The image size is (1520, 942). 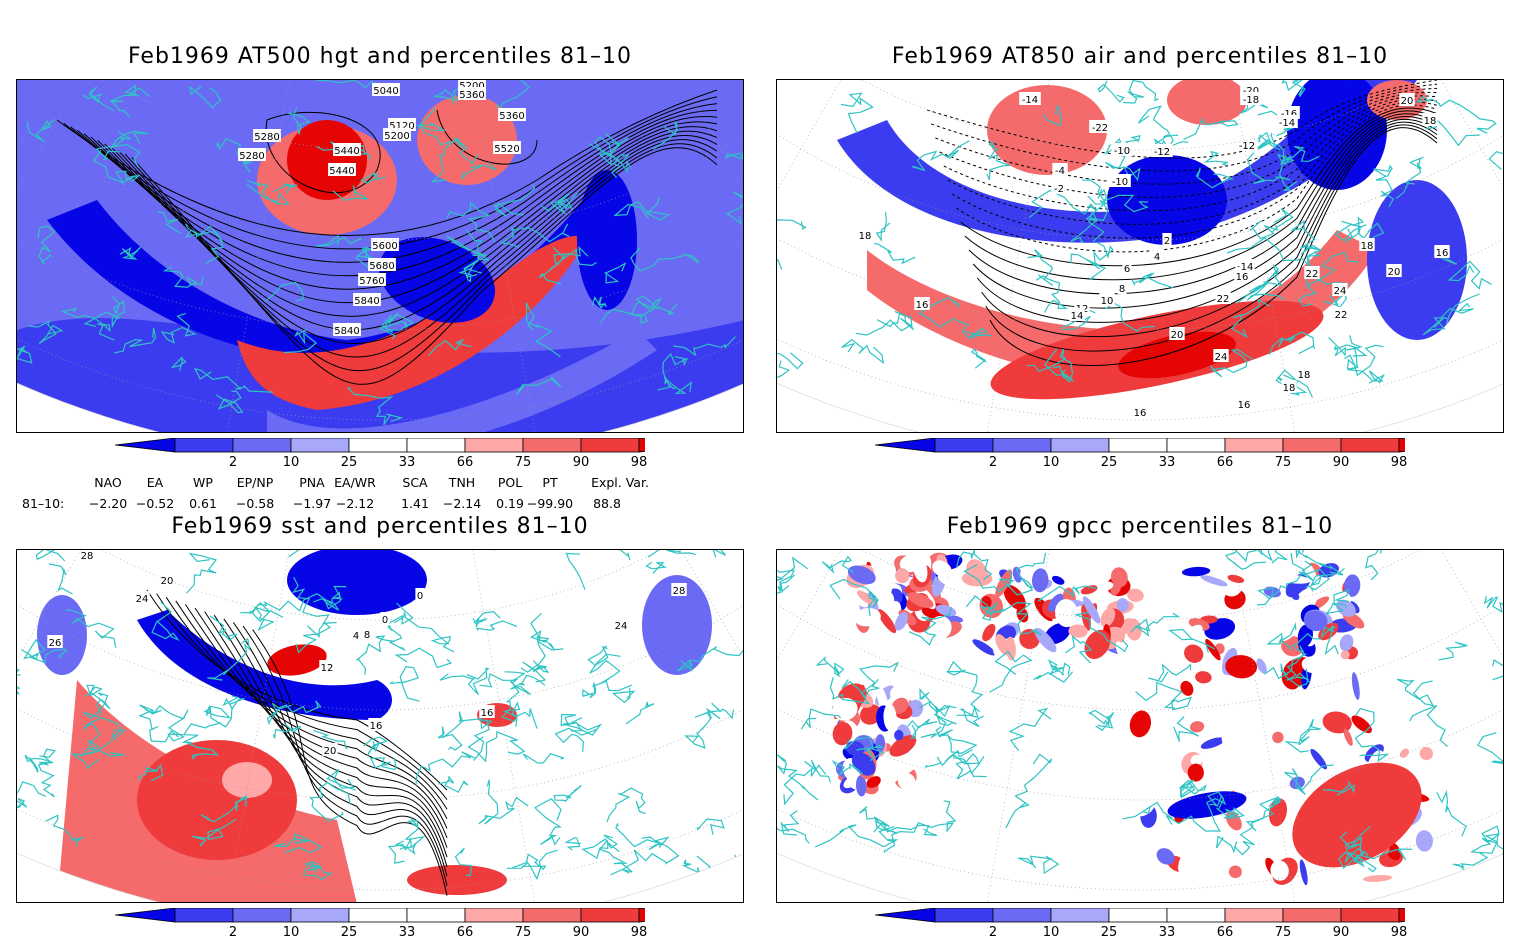 What do you see at coordinates (312, 503) in the screenshot?
I see `index-value: −1.97` at bounding box center [312, 503].